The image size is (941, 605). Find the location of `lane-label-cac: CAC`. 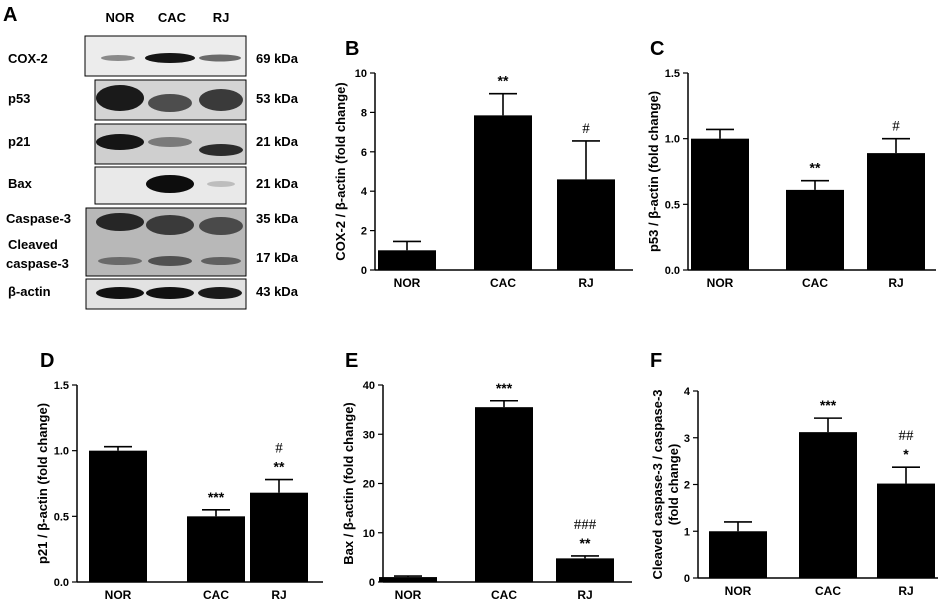

lane-label-cac: CAC is located at coordinates (172, 17).